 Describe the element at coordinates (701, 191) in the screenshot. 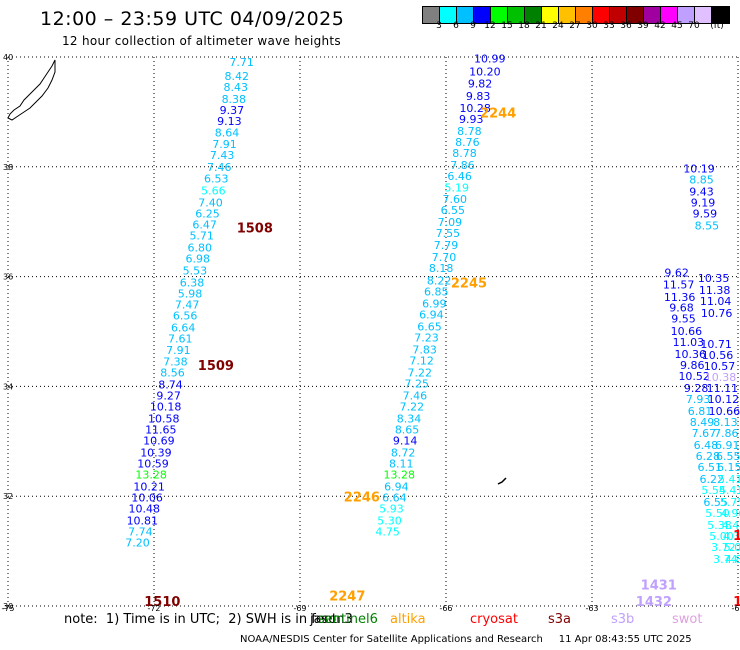

I see `wave-height-value: 9.43` at that location.